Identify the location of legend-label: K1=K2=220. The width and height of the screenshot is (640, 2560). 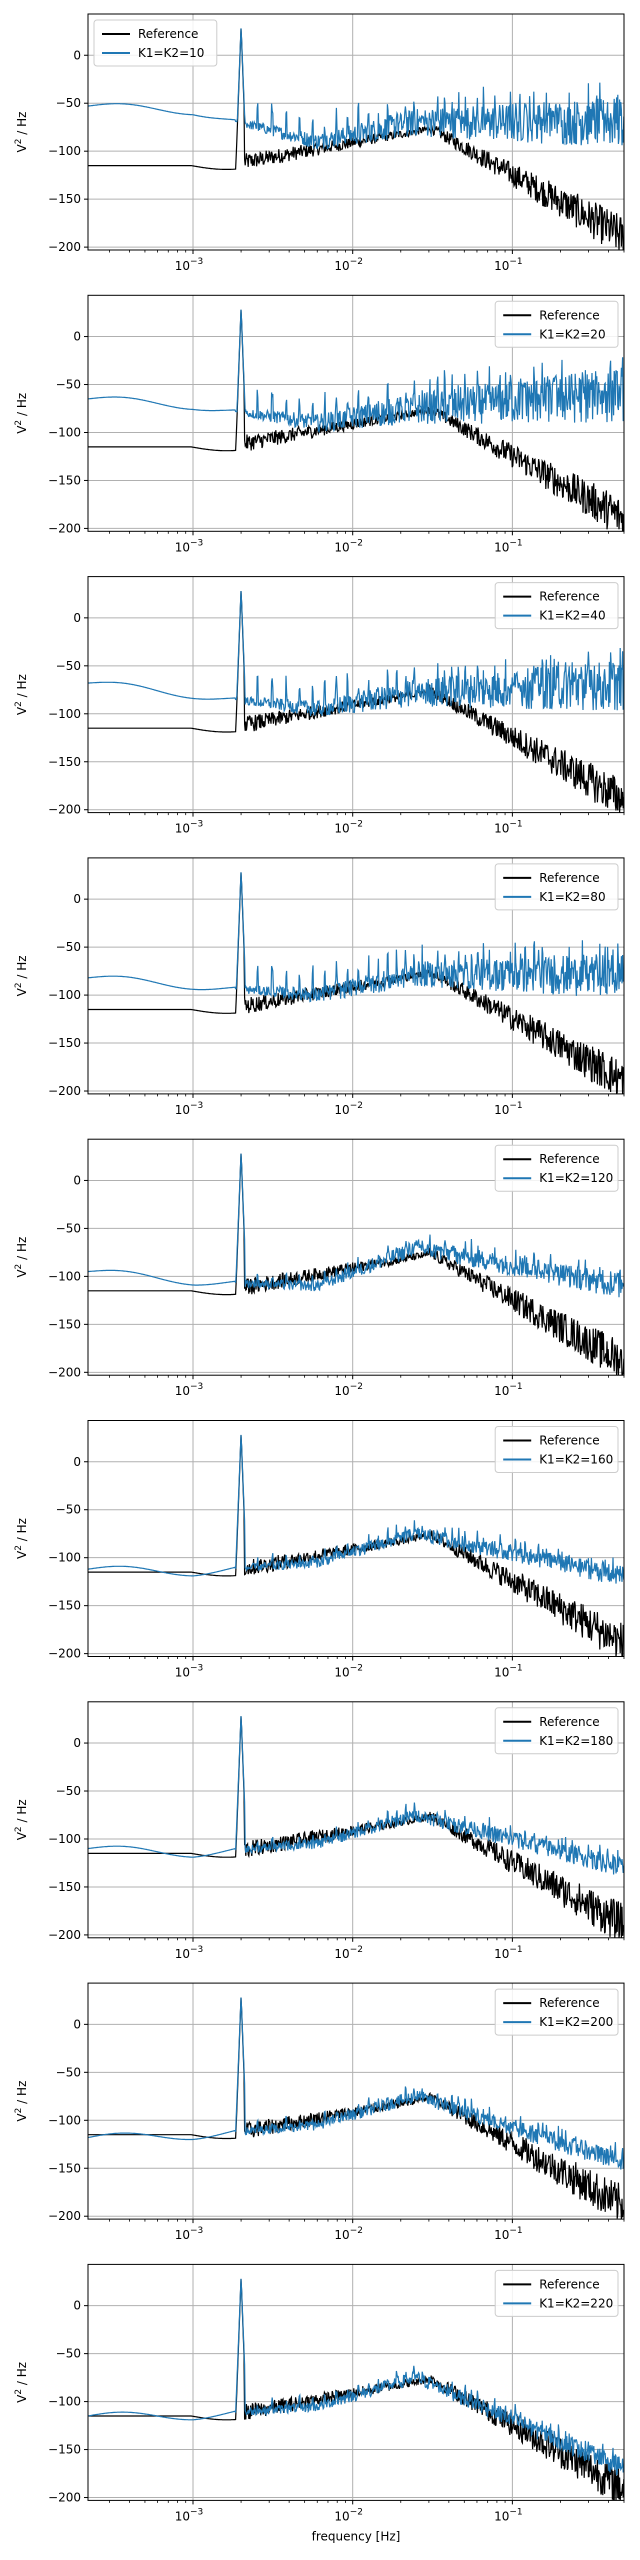
(576, 2303).